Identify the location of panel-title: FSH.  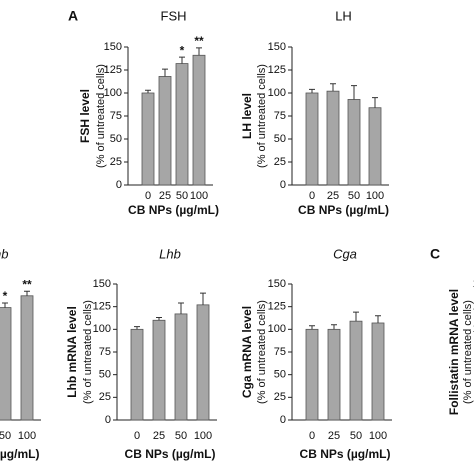
(174, 15).